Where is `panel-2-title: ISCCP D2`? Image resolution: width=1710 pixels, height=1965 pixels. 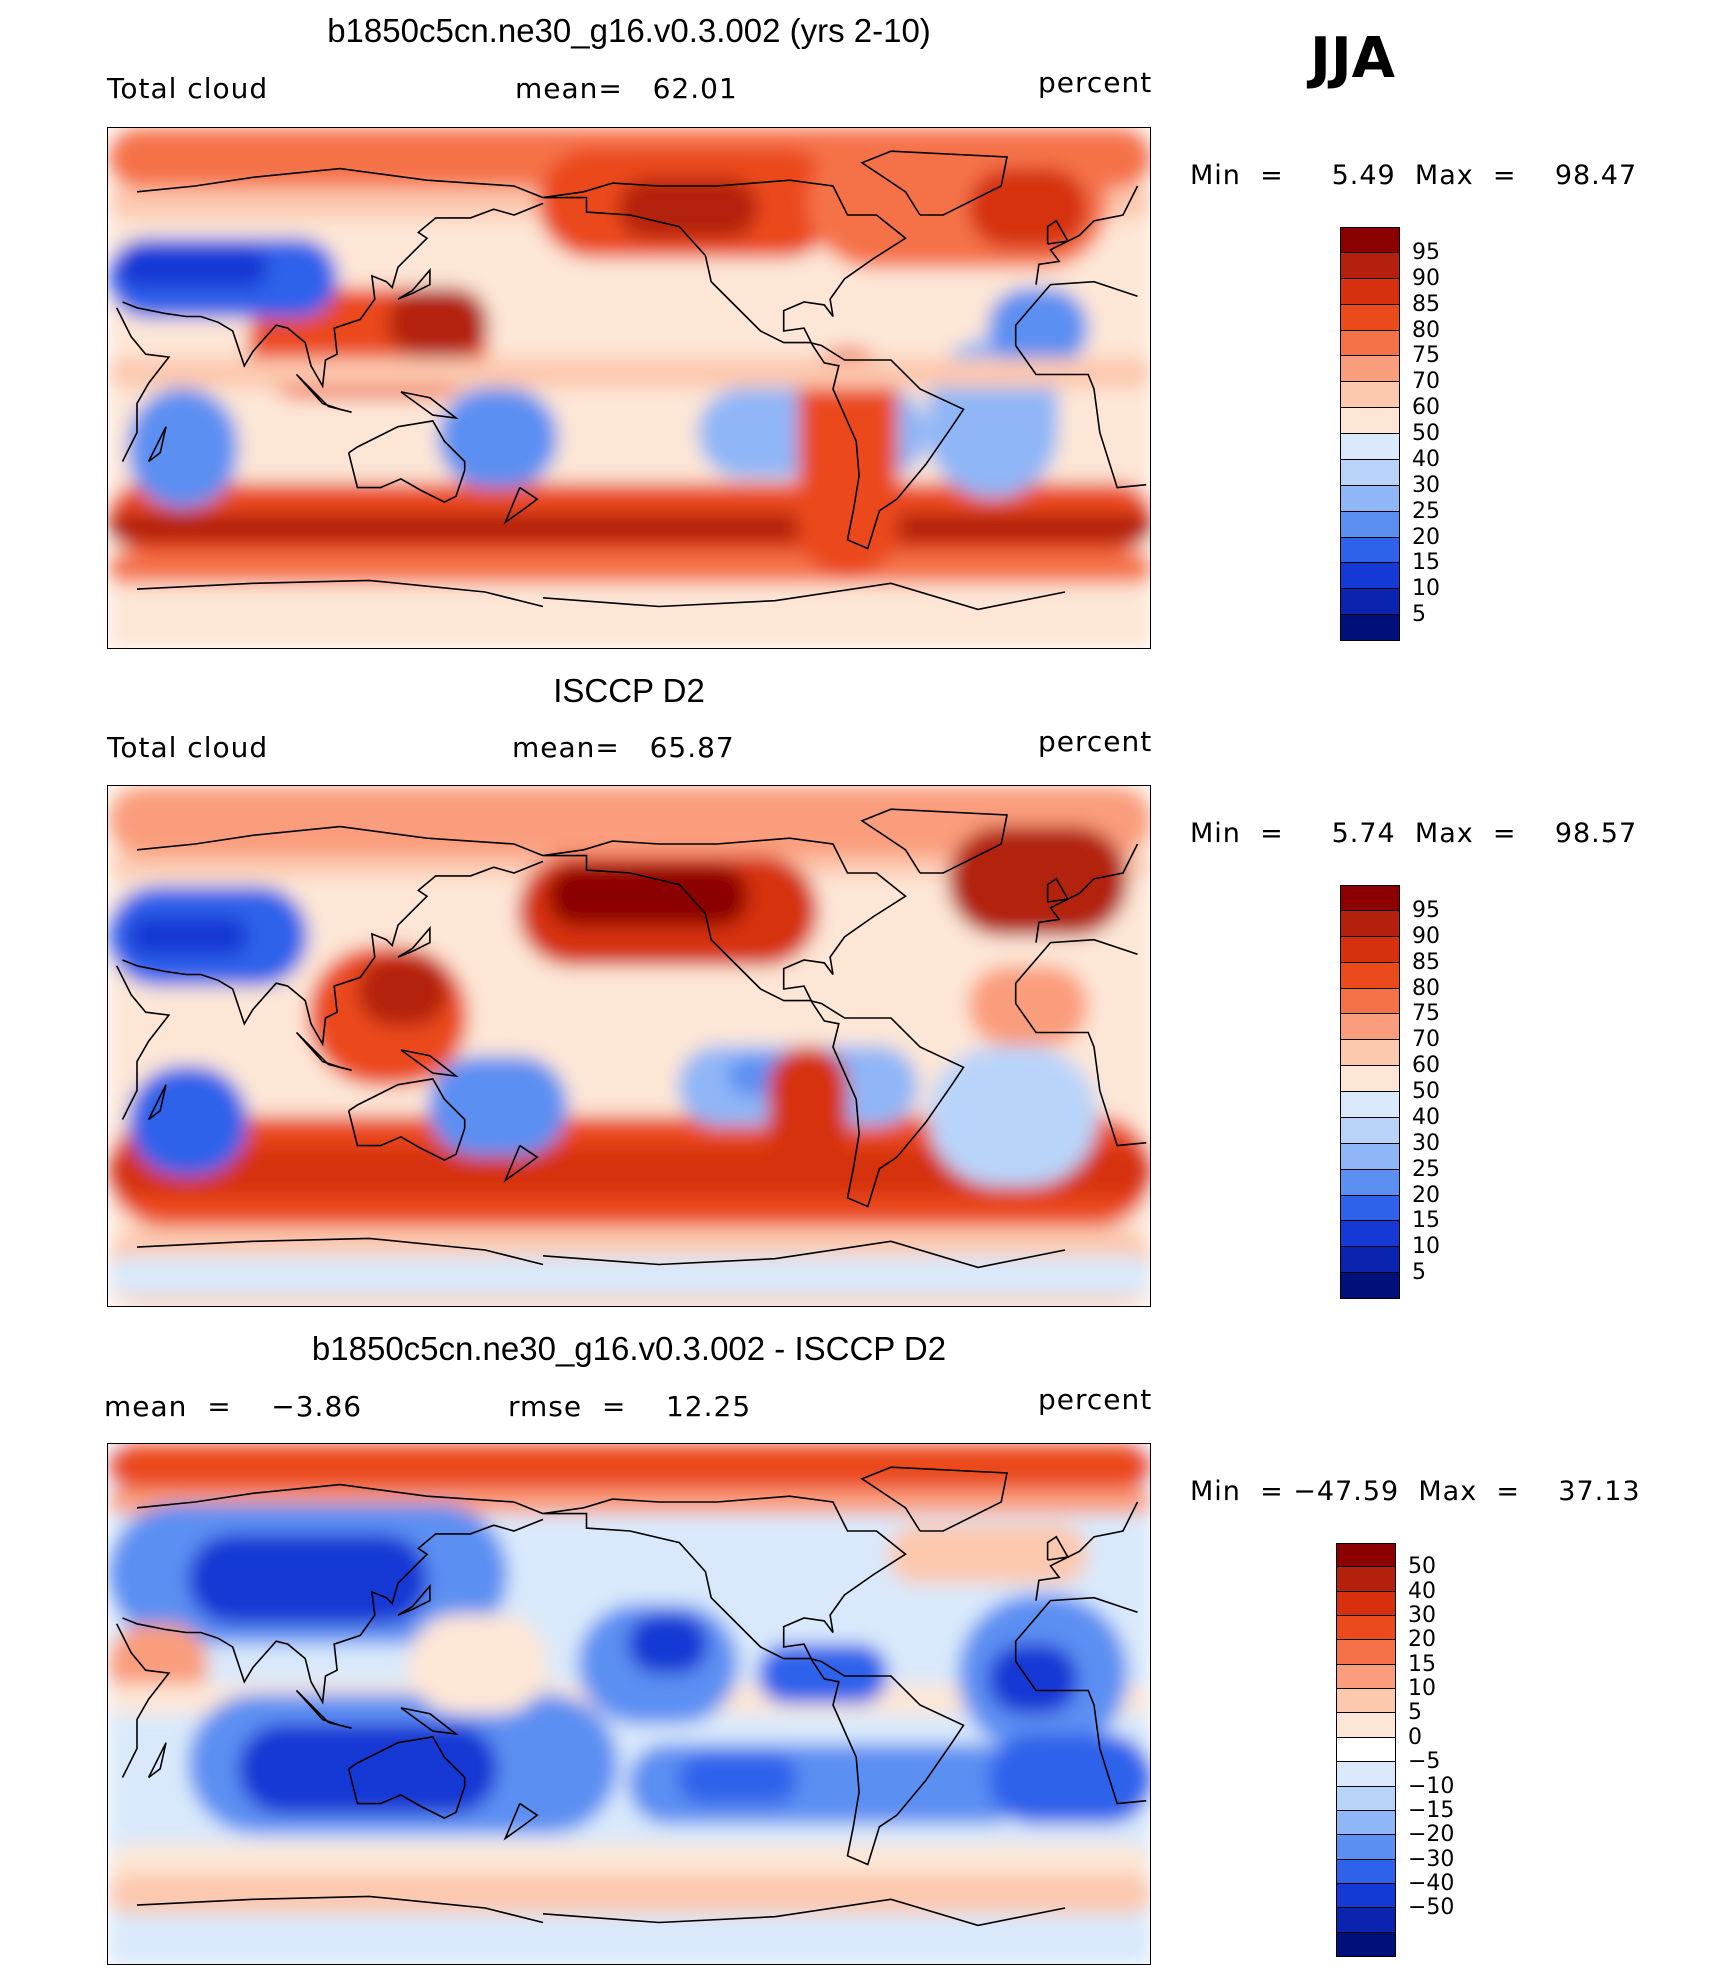 panel-2-title: ISCCP D2 is located at coordinates (629, 690).